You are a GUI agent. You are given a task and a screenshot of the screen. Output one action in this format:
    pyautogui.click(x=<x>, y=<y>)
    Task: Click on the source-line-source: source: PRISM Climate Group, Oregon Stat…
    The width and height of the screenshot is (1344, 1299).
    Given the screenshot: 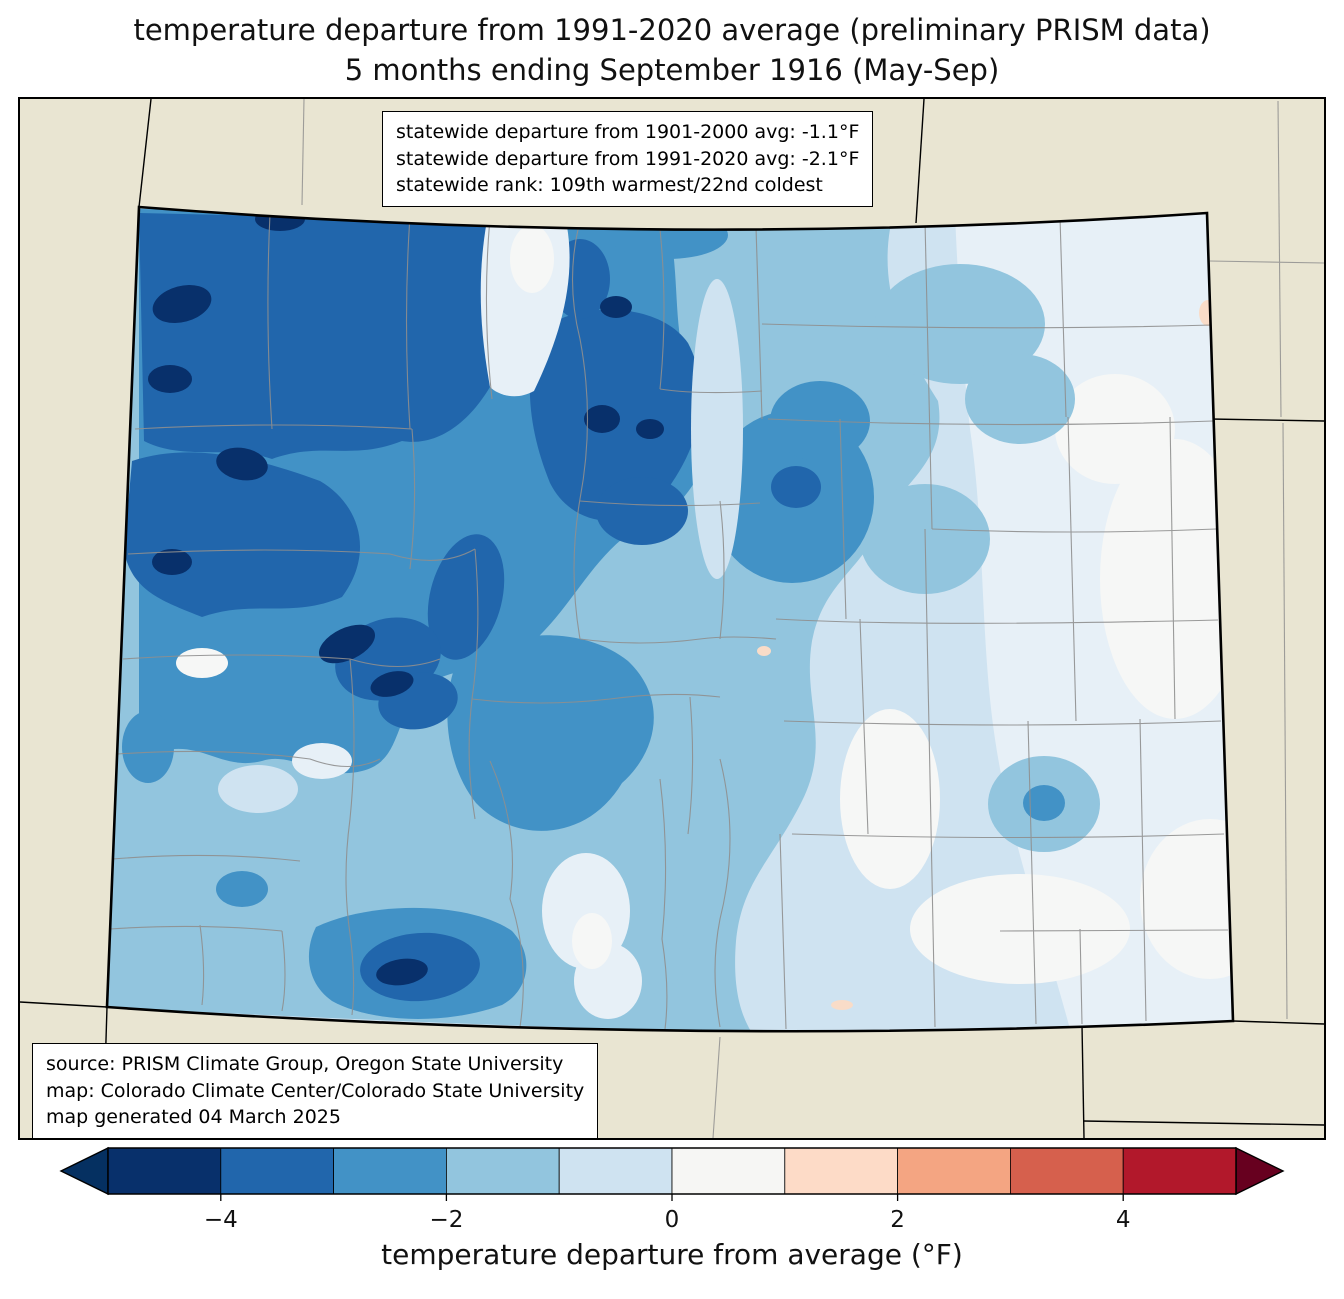 What is the action you would take?
    pyautogui.click(x=305, y=1064)
    